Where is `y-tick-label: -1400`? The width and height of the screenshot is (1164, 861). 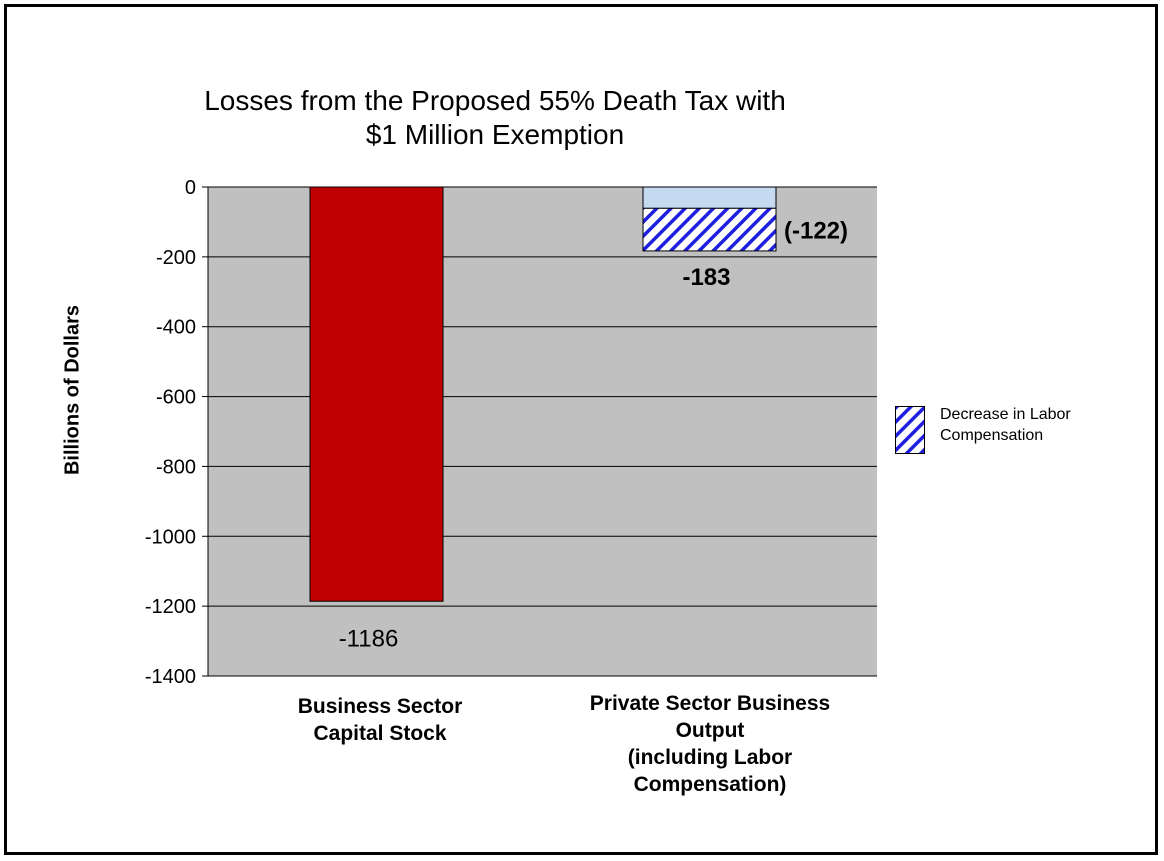
y-tick-label: -1400 is located at coordinates (170, 677).